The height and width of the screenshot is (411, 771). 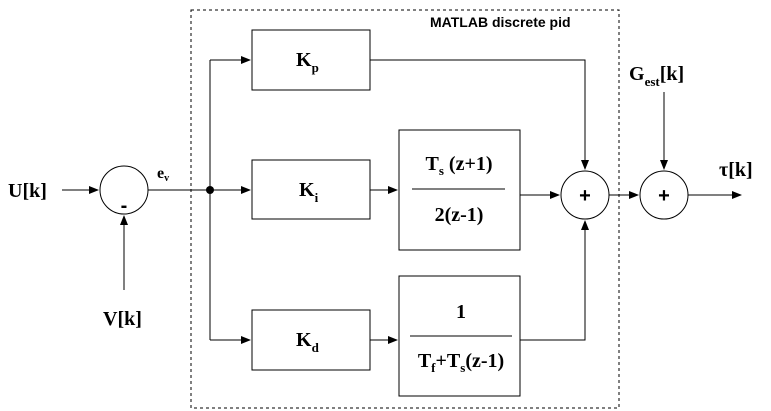 What do you see at coordinates (461, 312) in the screenshot?
I see `derivative-tf-numerator: 1` at bounding box center [461, 312].